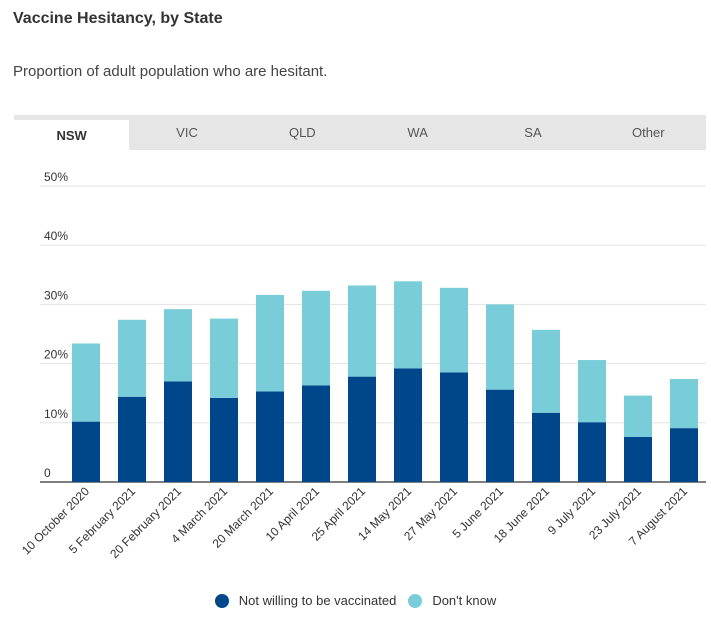 This screenshot has width=711, height=637. I want to click on legend-item-dont-know: Don't know, so click(452, 600).